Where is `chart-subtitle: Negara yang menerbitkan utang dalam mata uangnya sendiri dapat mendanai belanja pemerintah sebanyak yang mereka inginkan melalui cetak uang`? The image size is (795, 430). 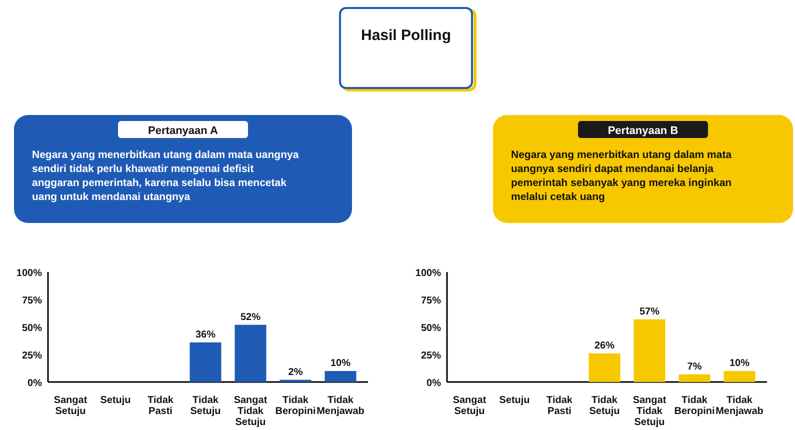
chart-subtitle: Negara yang menerbitkan utang dalam mata uangnya sendiri dapat mendanai belanja pemerintah sebanyak yang mereka inginkan melalui cetak uang is located at coordinates (621, 176).